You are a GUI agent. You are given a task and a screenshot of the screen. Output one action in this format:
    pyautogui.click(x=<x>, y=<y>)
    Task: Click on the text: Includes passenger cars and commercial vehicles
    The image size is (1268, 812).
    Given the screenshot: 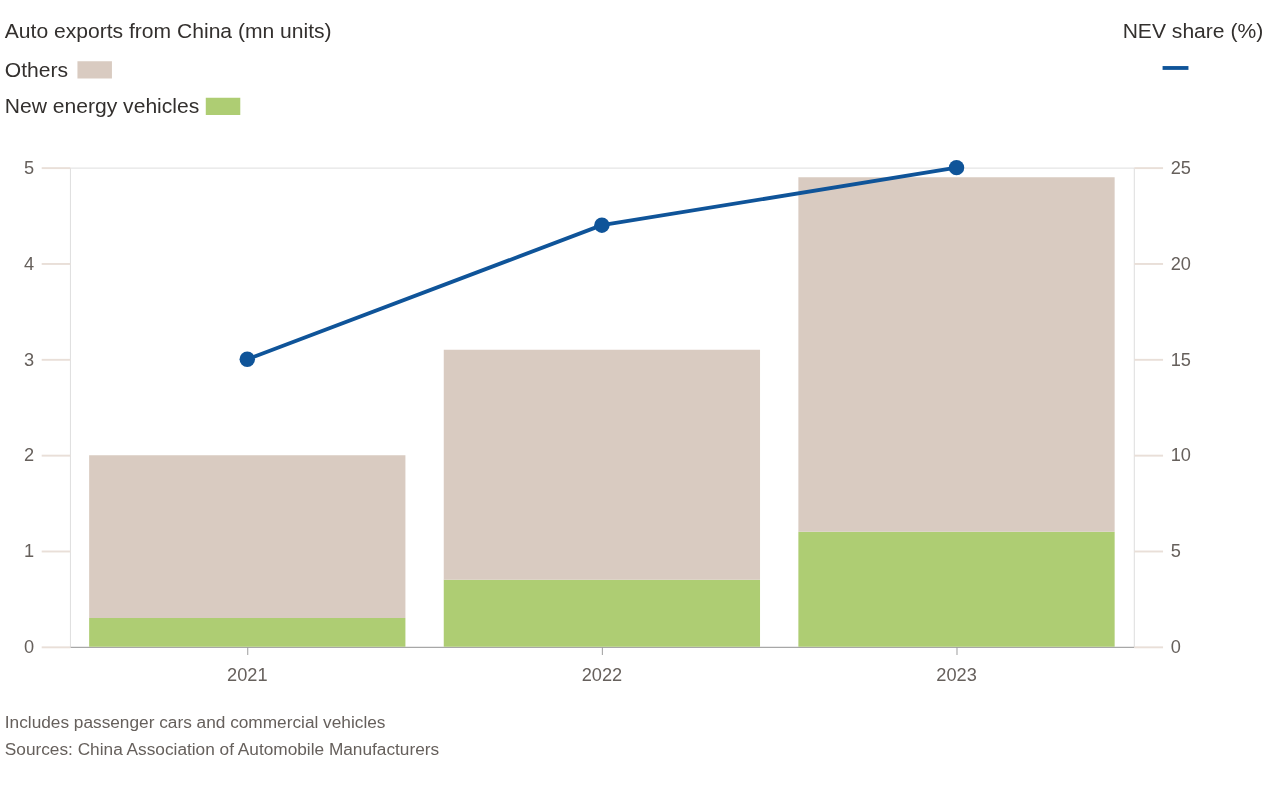 What is the action you would take?
    pyautogui.click(x=195, y=722)
    